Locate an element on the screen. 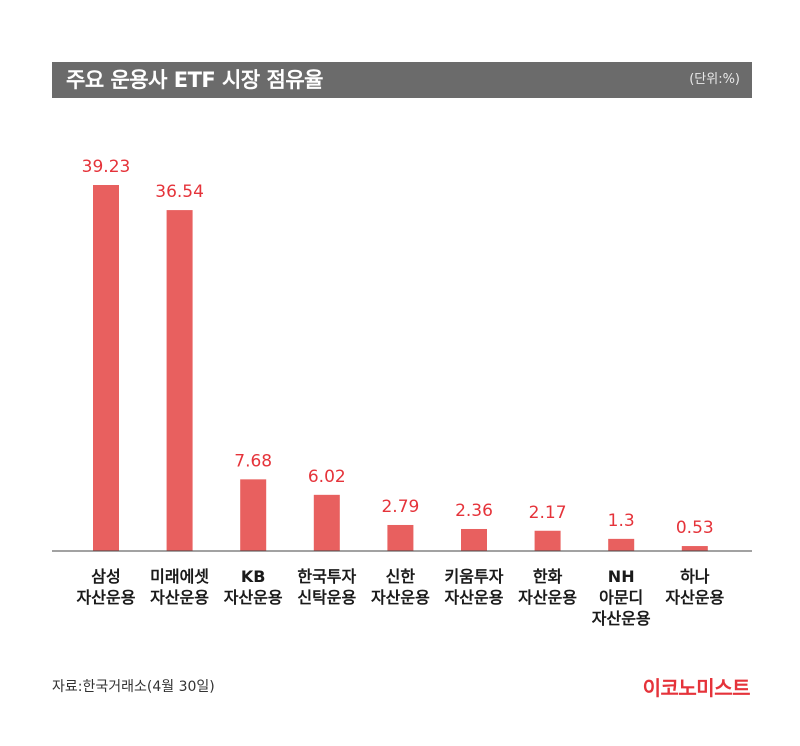 This screenshot has height=746, width=800. category-label-line: 키움투자 is located at coordinates (474, 576).